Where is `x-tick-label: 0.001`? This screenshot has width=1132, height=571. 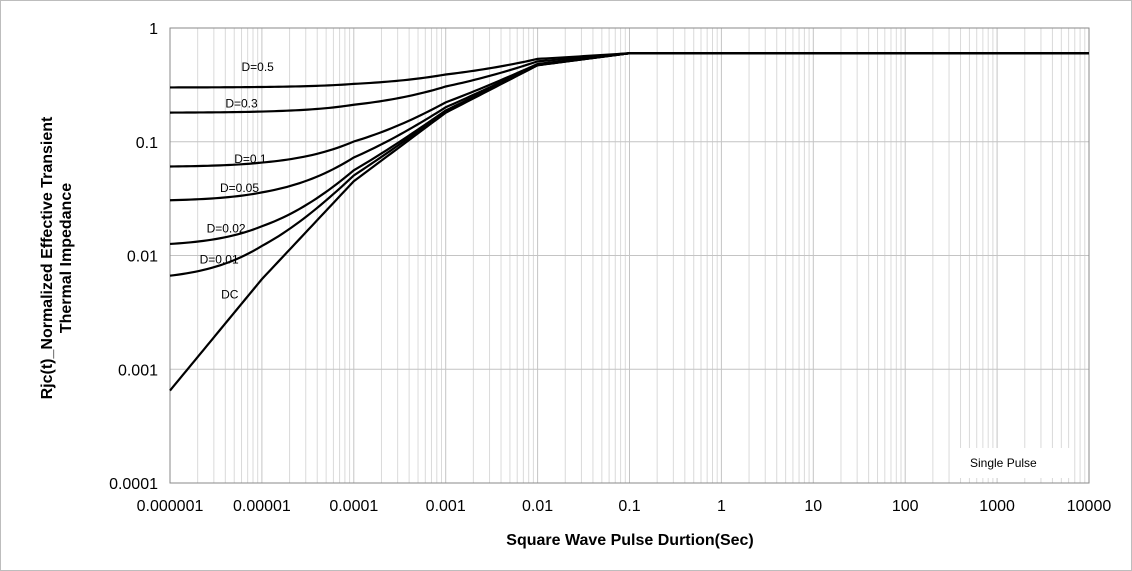
x-tick-label: 0.001 is located at coordinates (446, 506).